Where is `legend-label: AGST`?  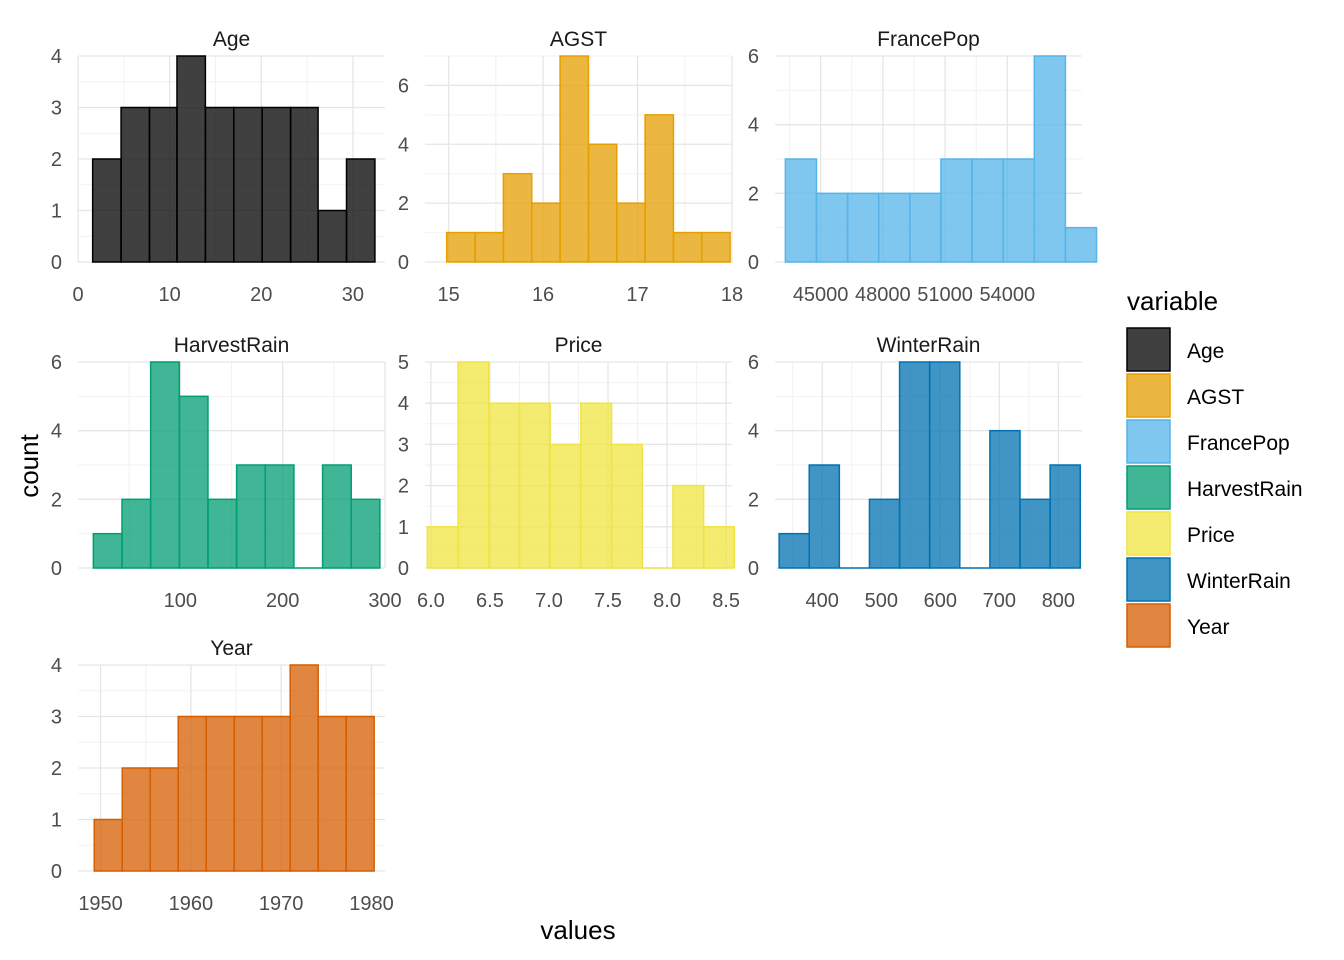 legend-label: AGST is located at coordinates (1215, 397).